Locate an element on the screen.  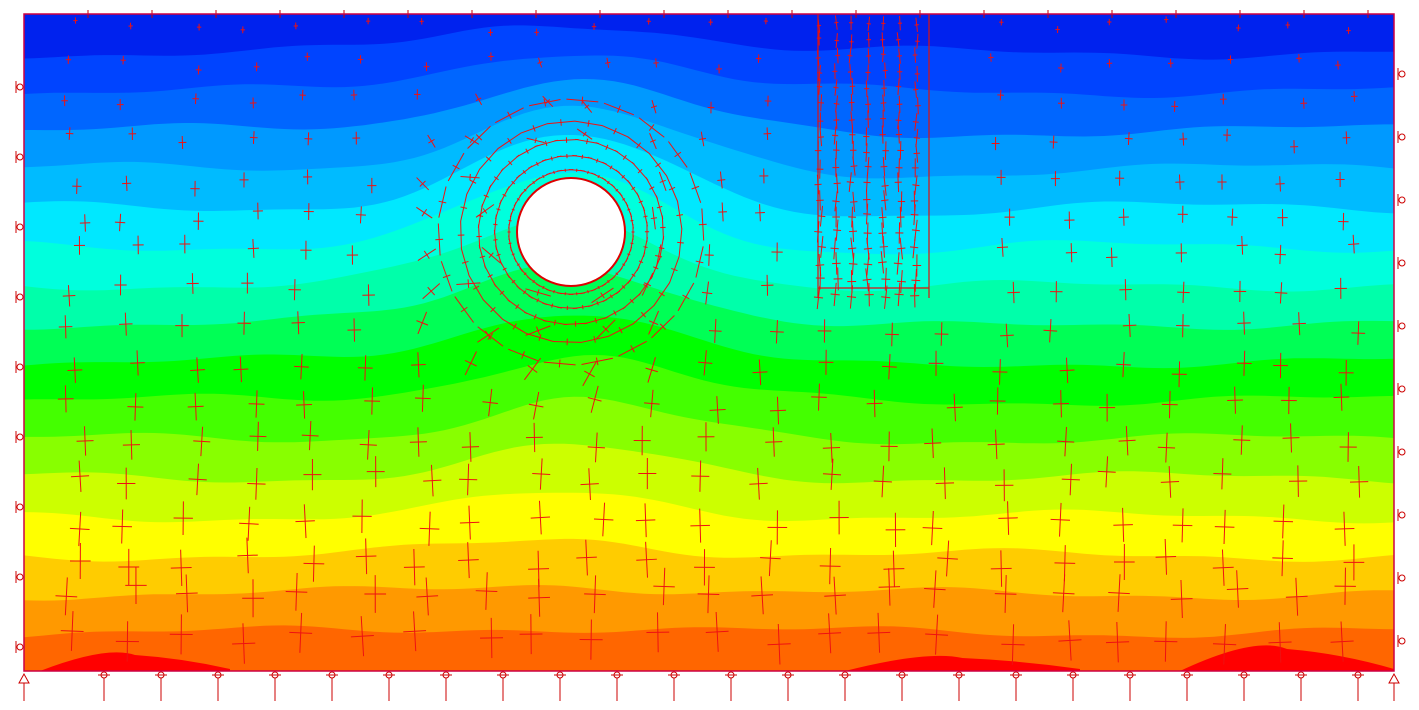
corner-pin-support is located at coordinates (24, 678).